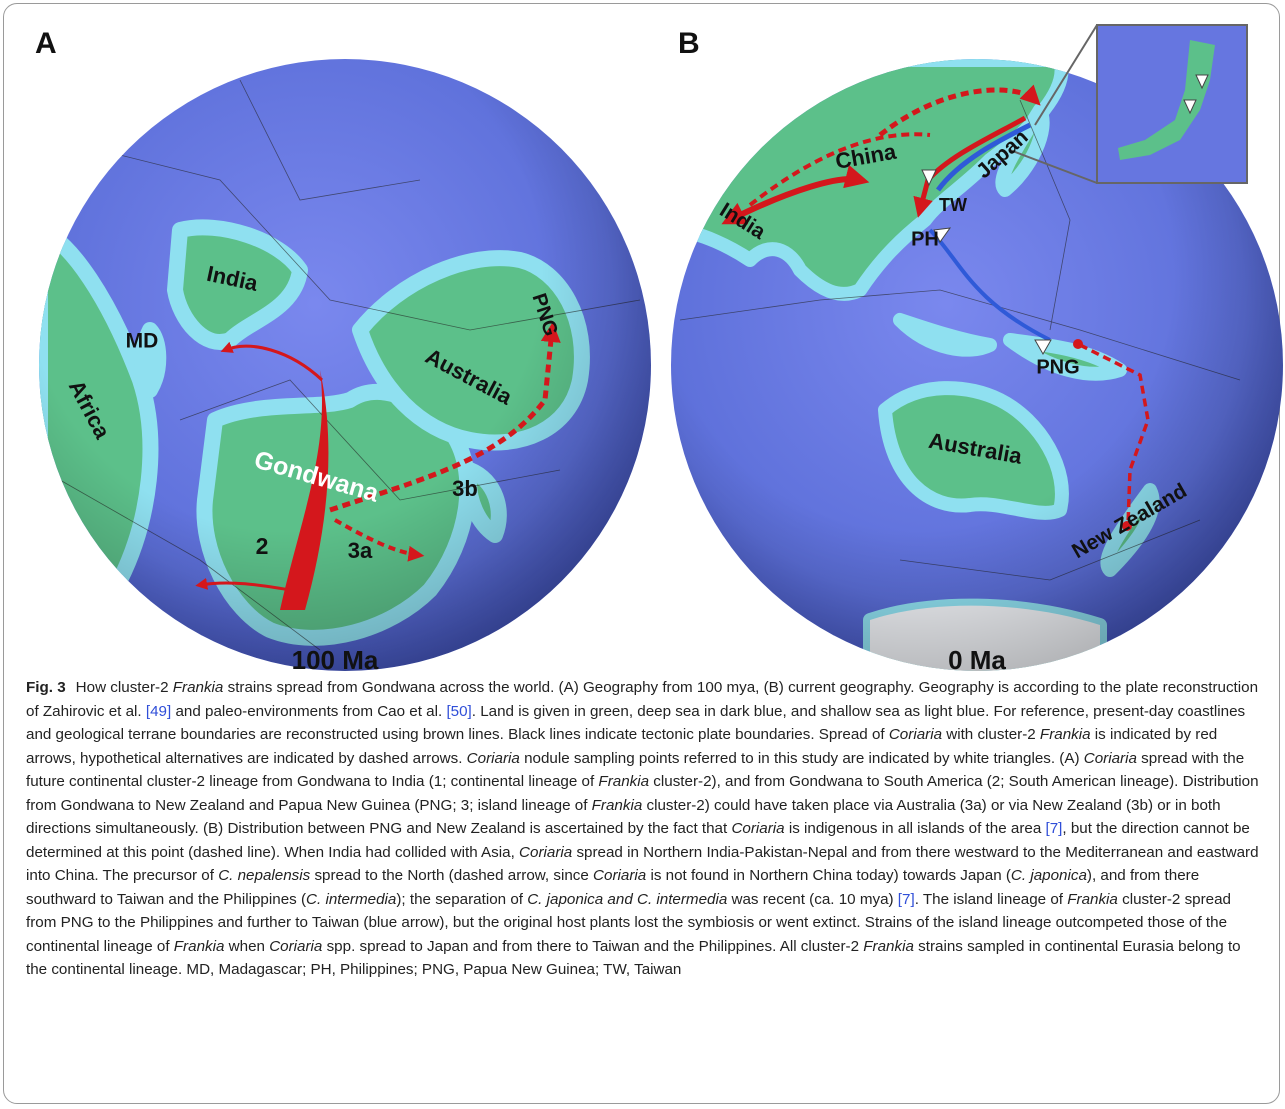  I want to click on era-label: 100 Ma, so click(335, 658).